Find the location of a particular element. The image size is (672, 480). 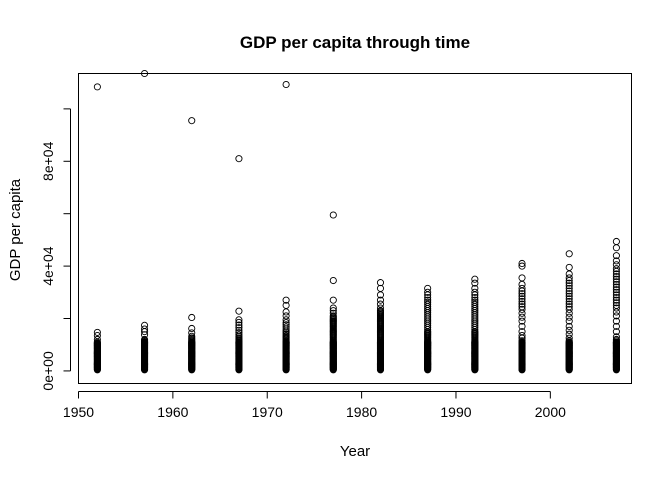

x-axis: 1950 1960 1970 1980 1990 2000 is located at coordinates (314, 405).